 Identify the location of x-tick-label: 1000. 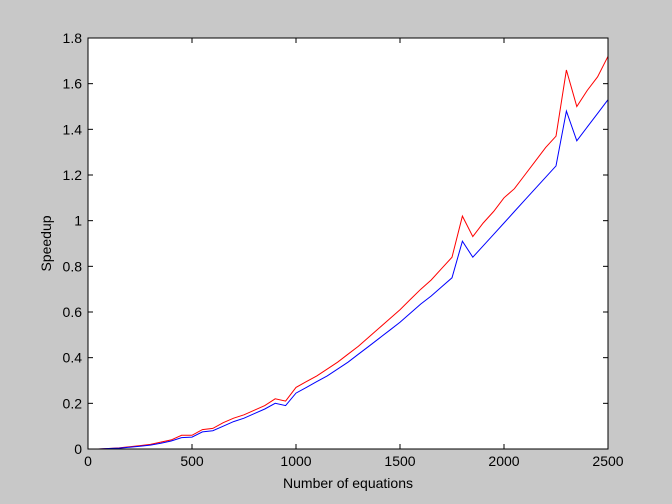
(295, 461).